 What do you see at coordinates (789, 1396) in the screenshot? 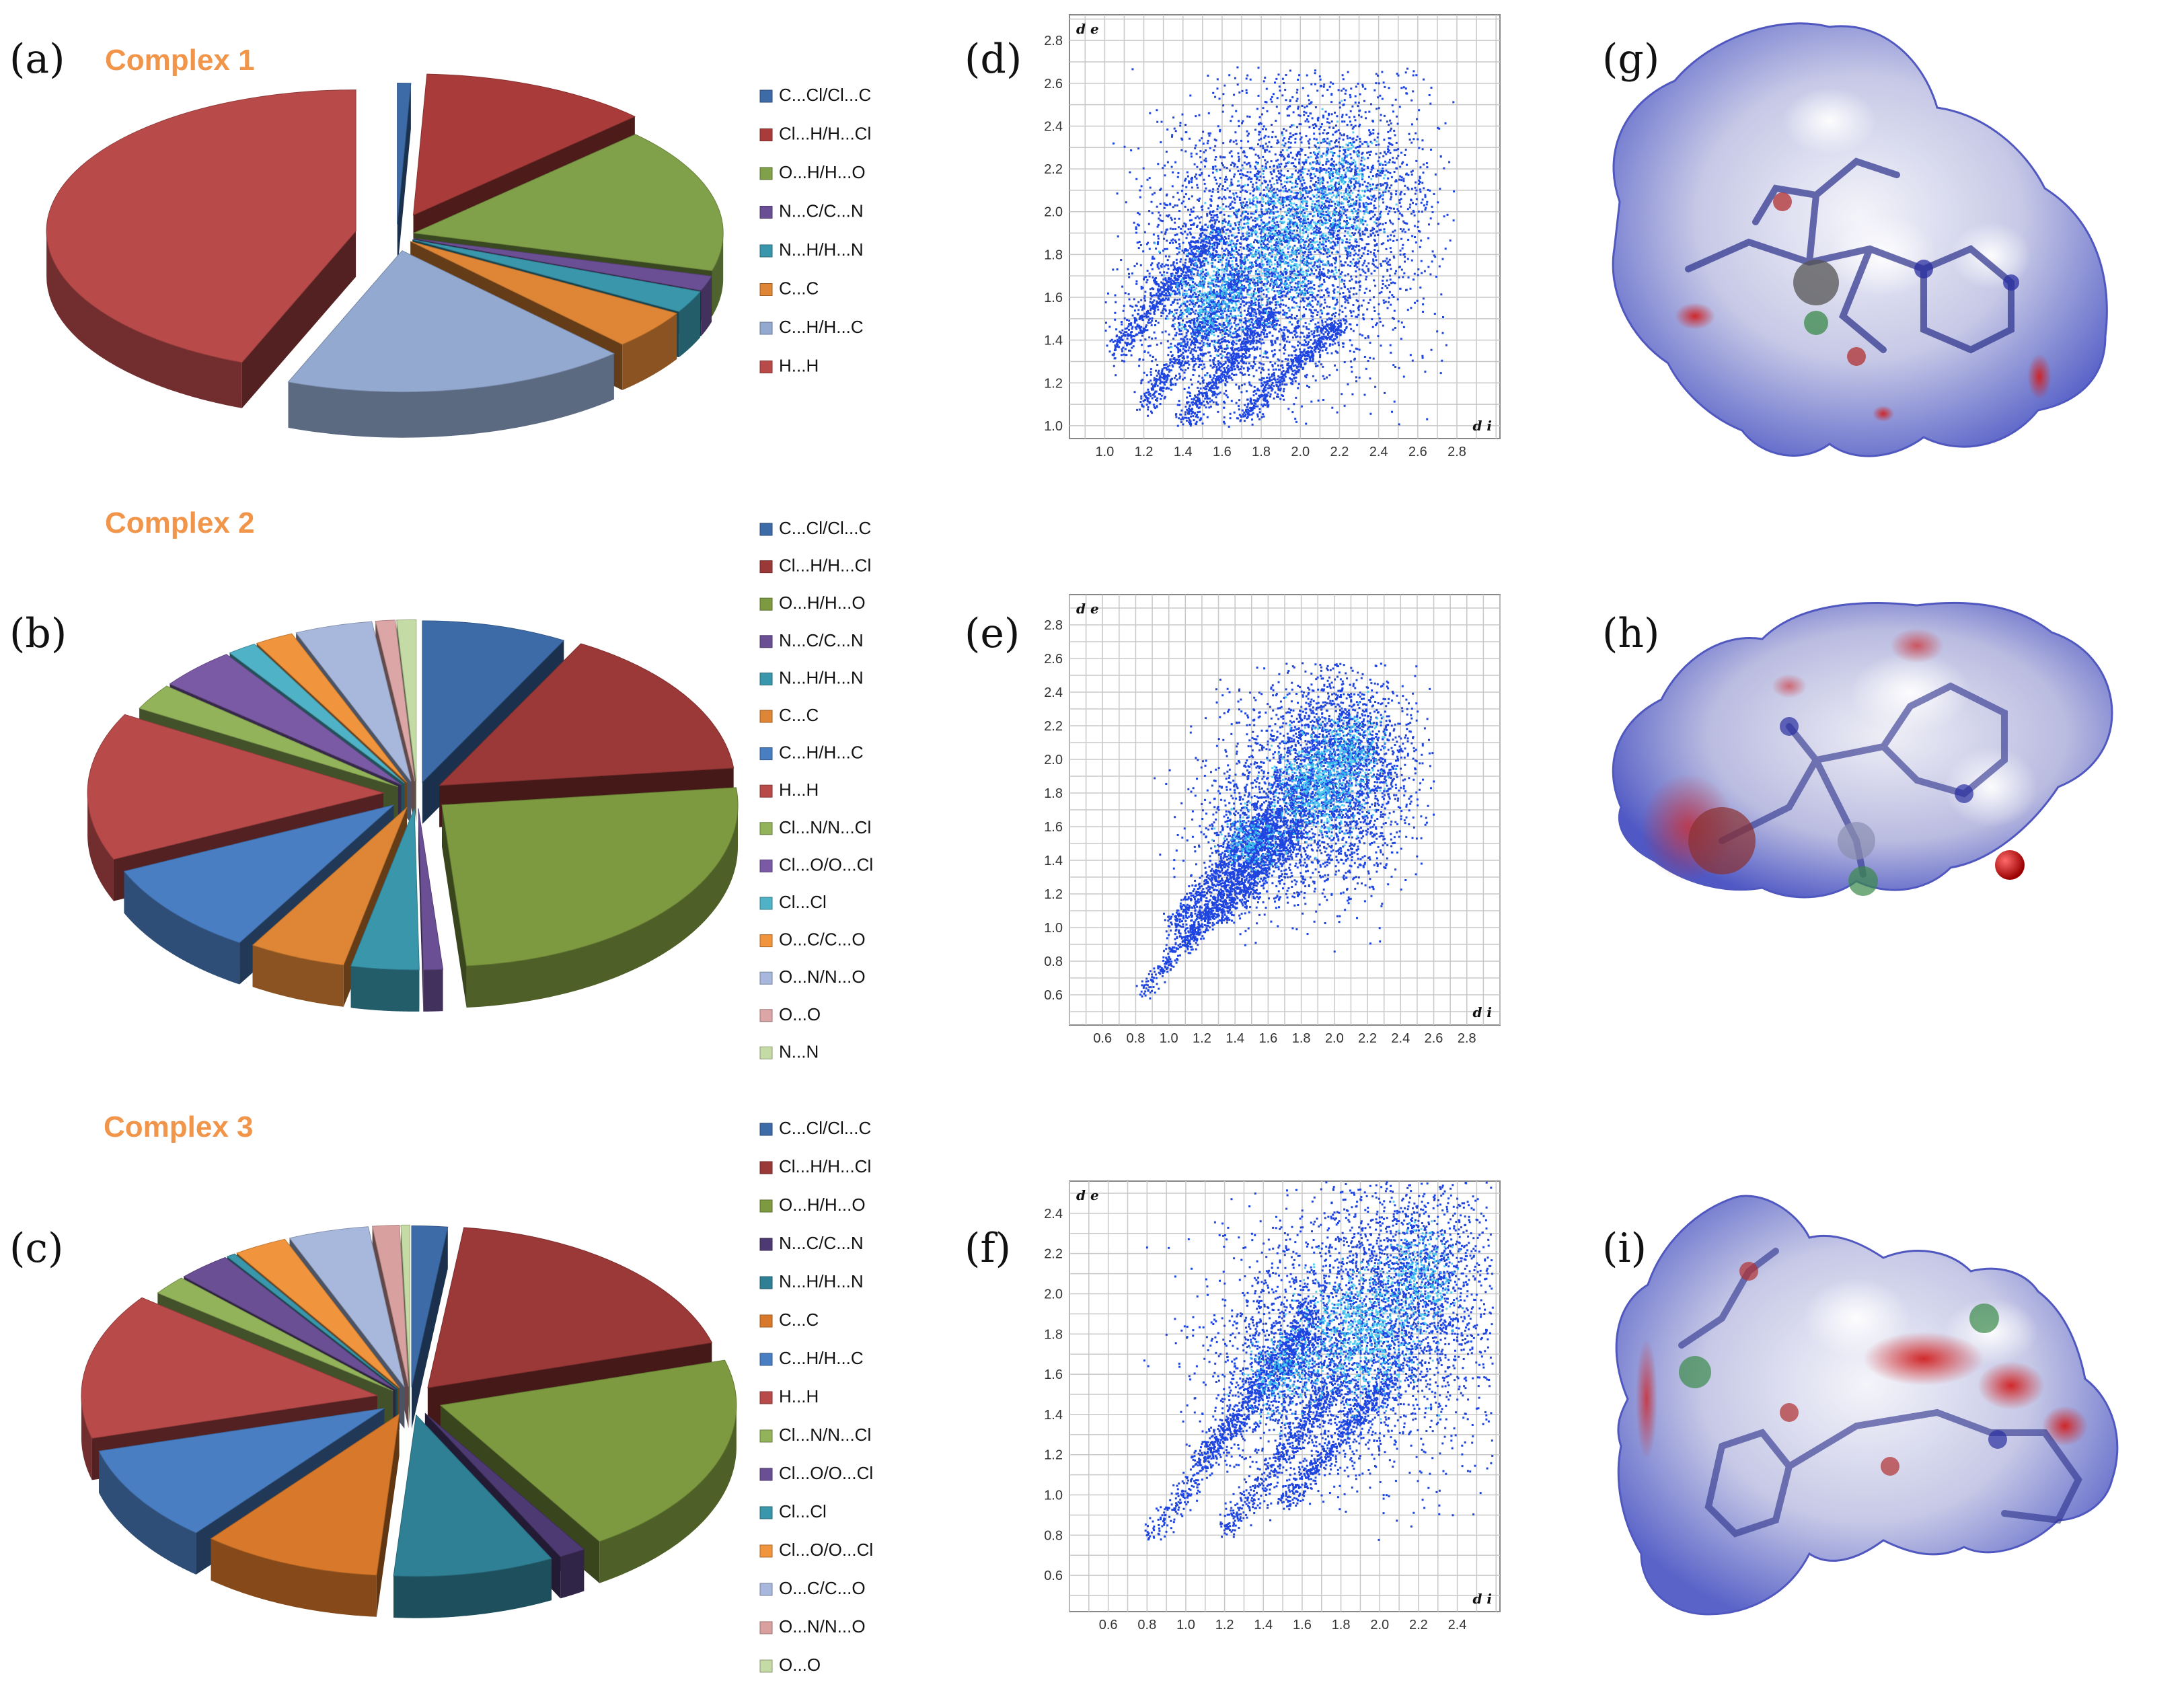
I see `legend-item: H...H` at bounding box center [789, 1396].